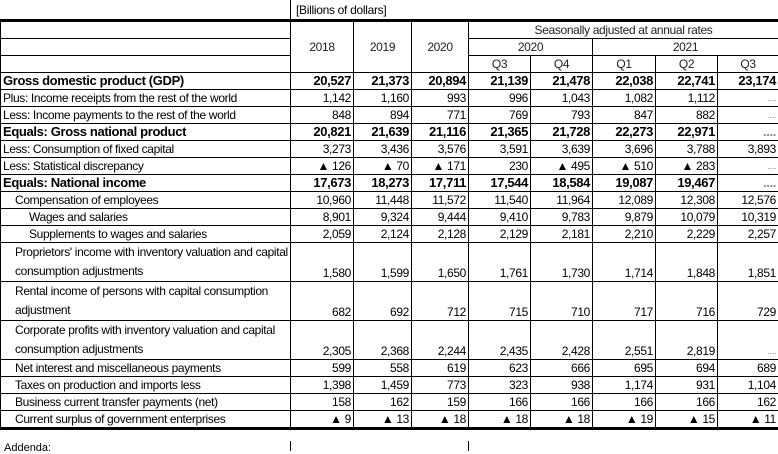 The height and width of the screenshot is (454, 778). Describe the element at coordinates (383, 183) in the screenshot. I see `cell-value: 18,273` at that location.